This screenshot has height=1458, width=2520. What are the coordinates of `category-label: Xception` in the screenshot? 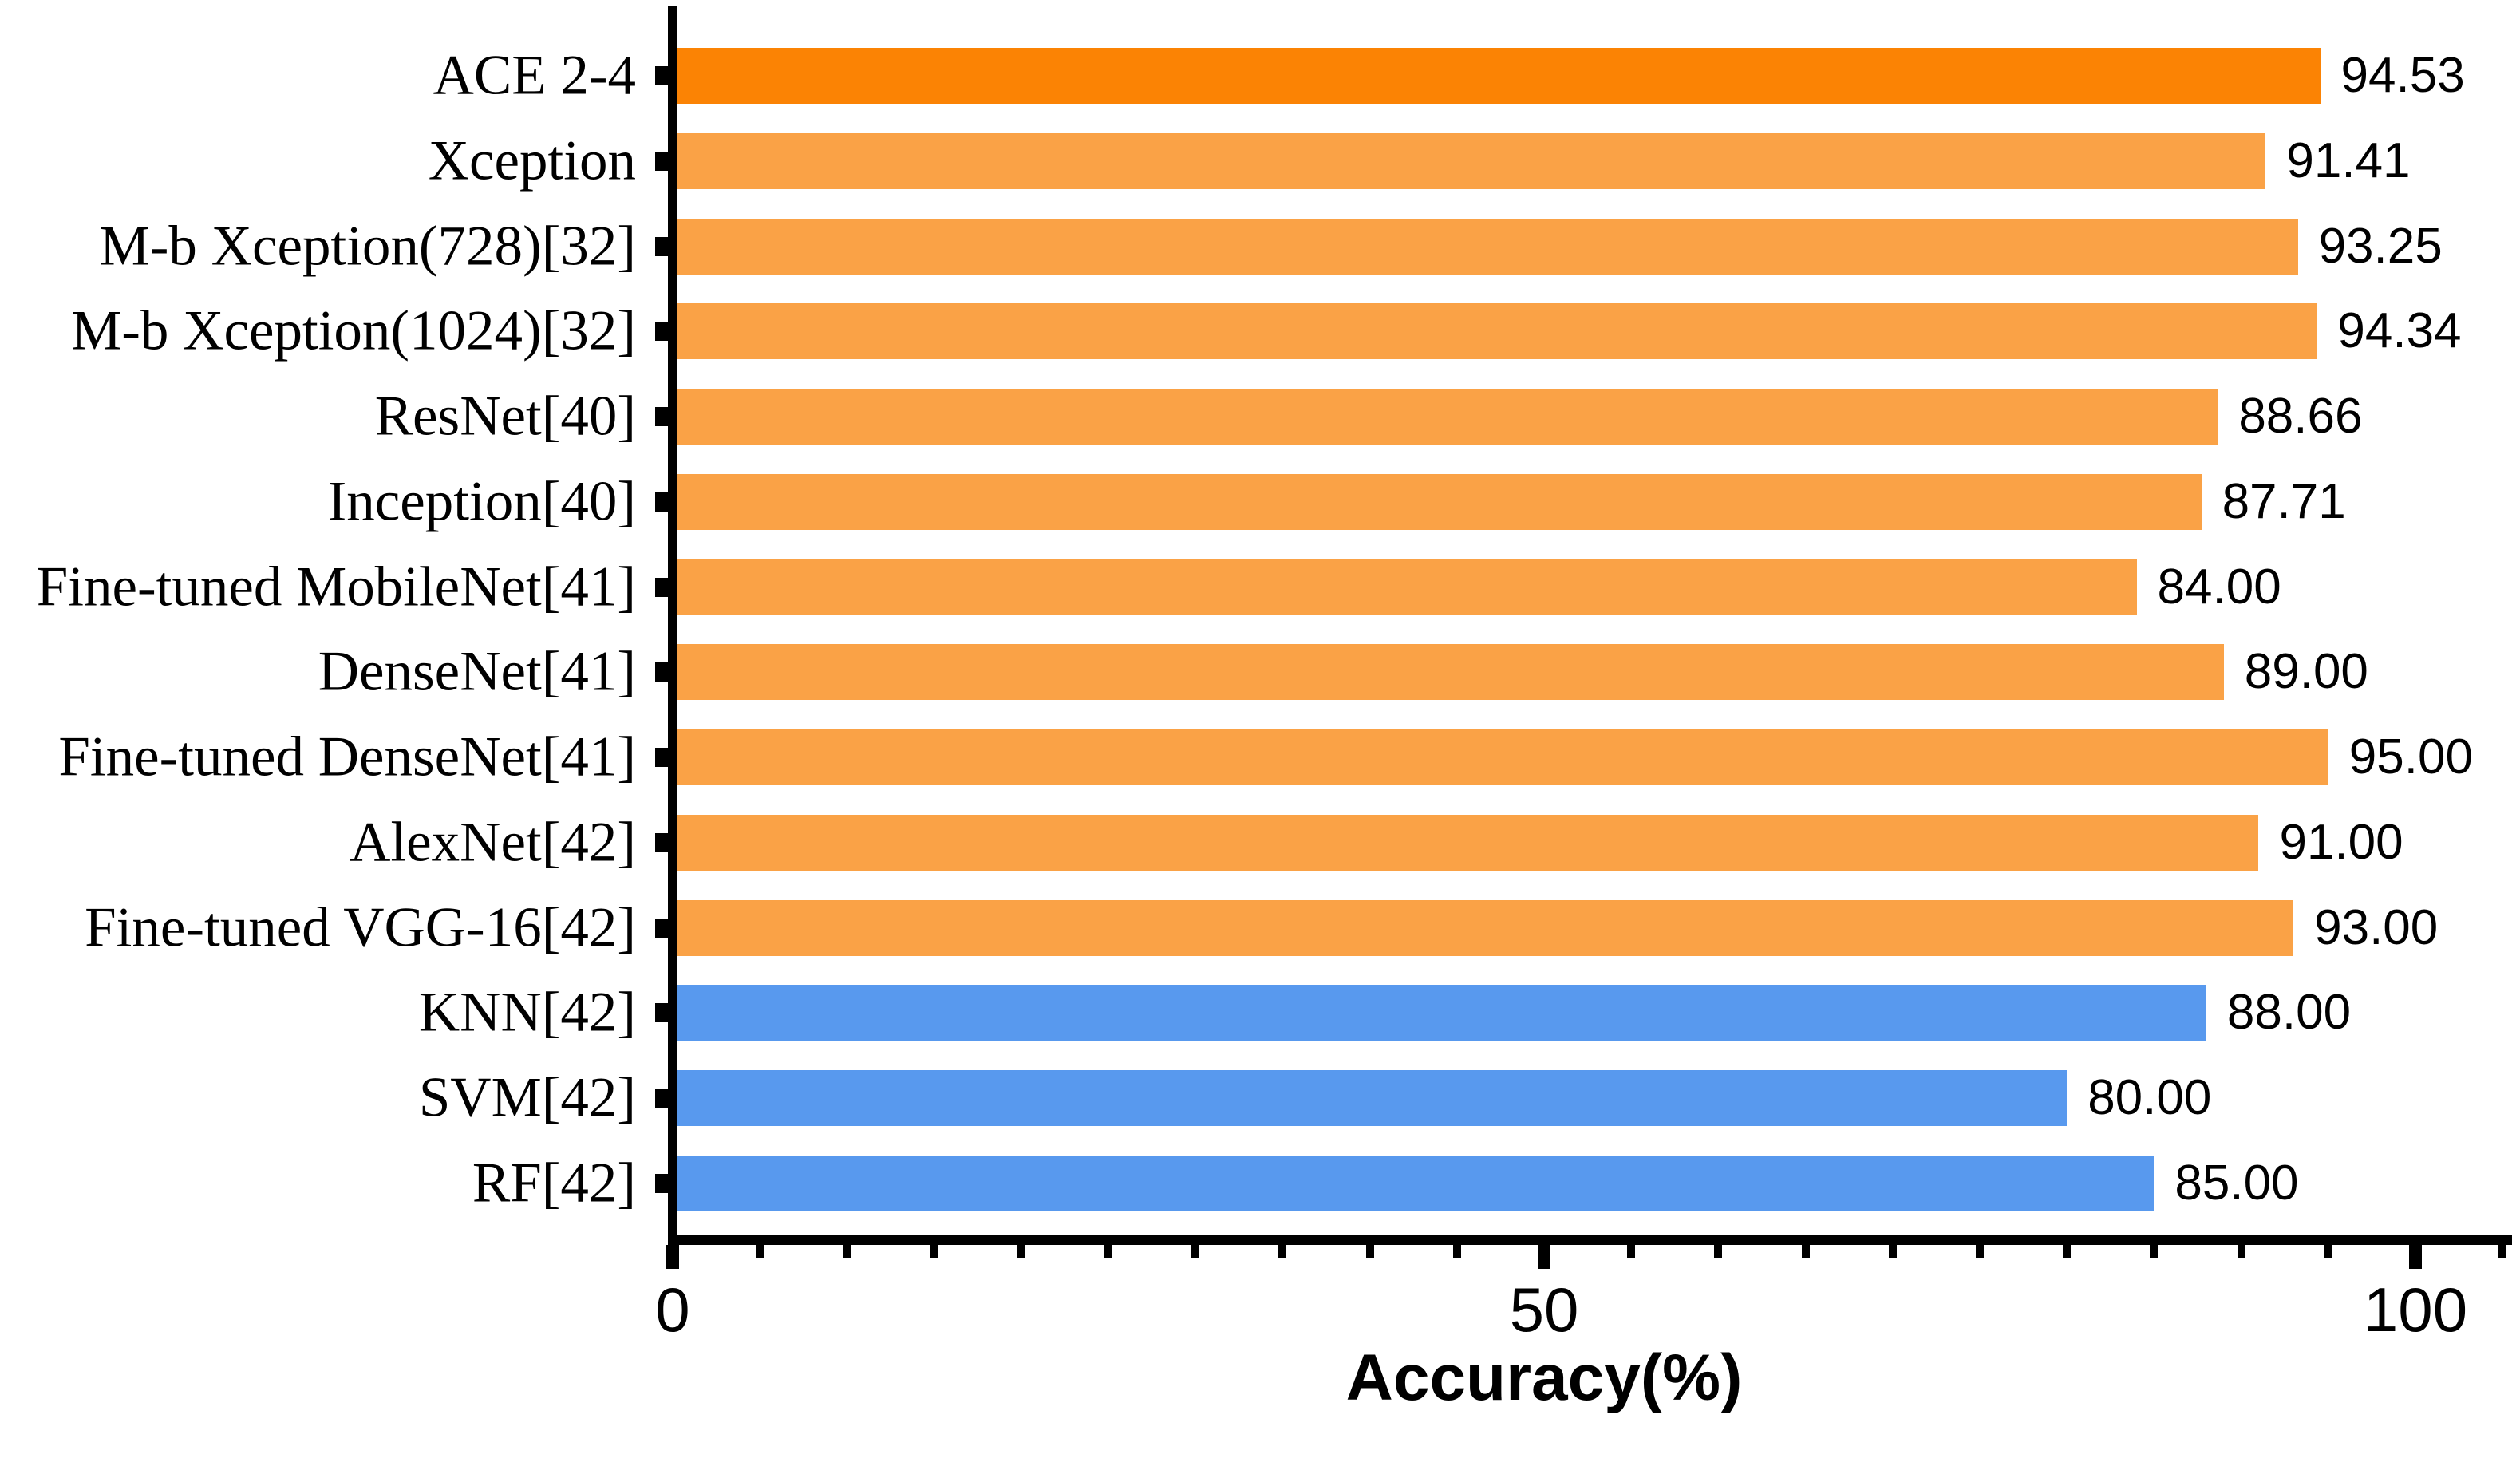 It's located at (532, 160).